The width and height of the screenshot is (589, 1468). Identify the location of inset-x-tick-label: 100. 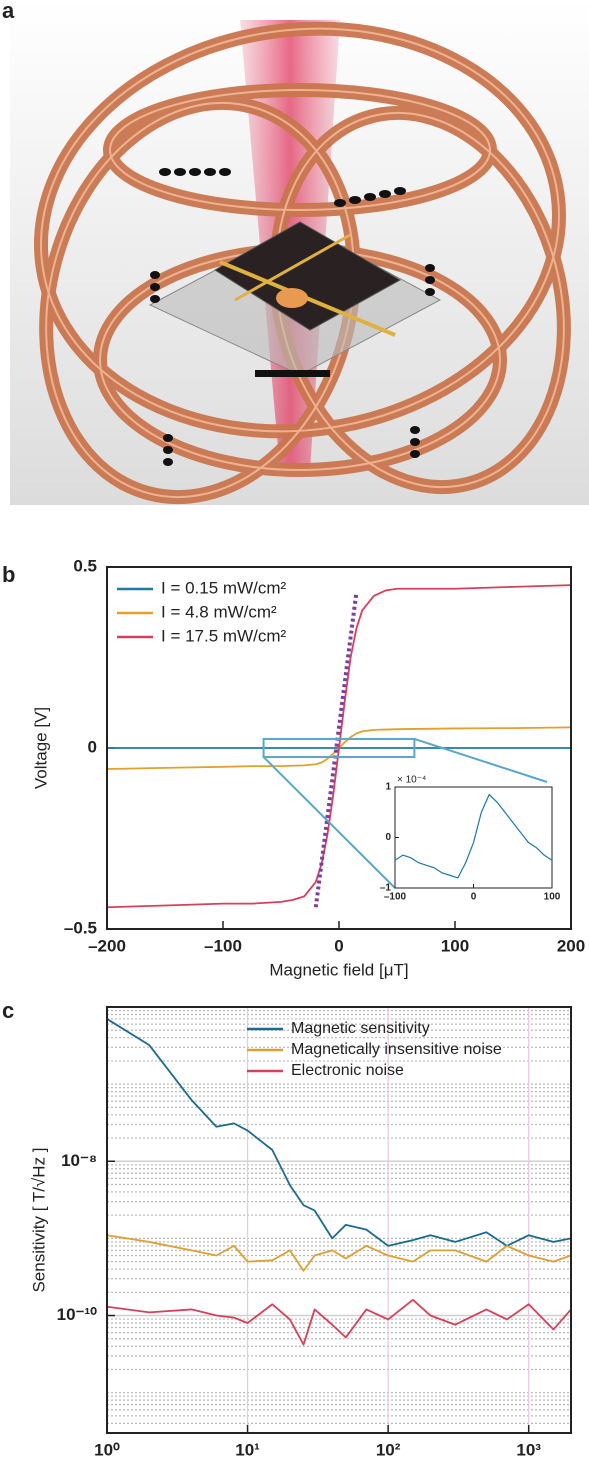
(552, 897).